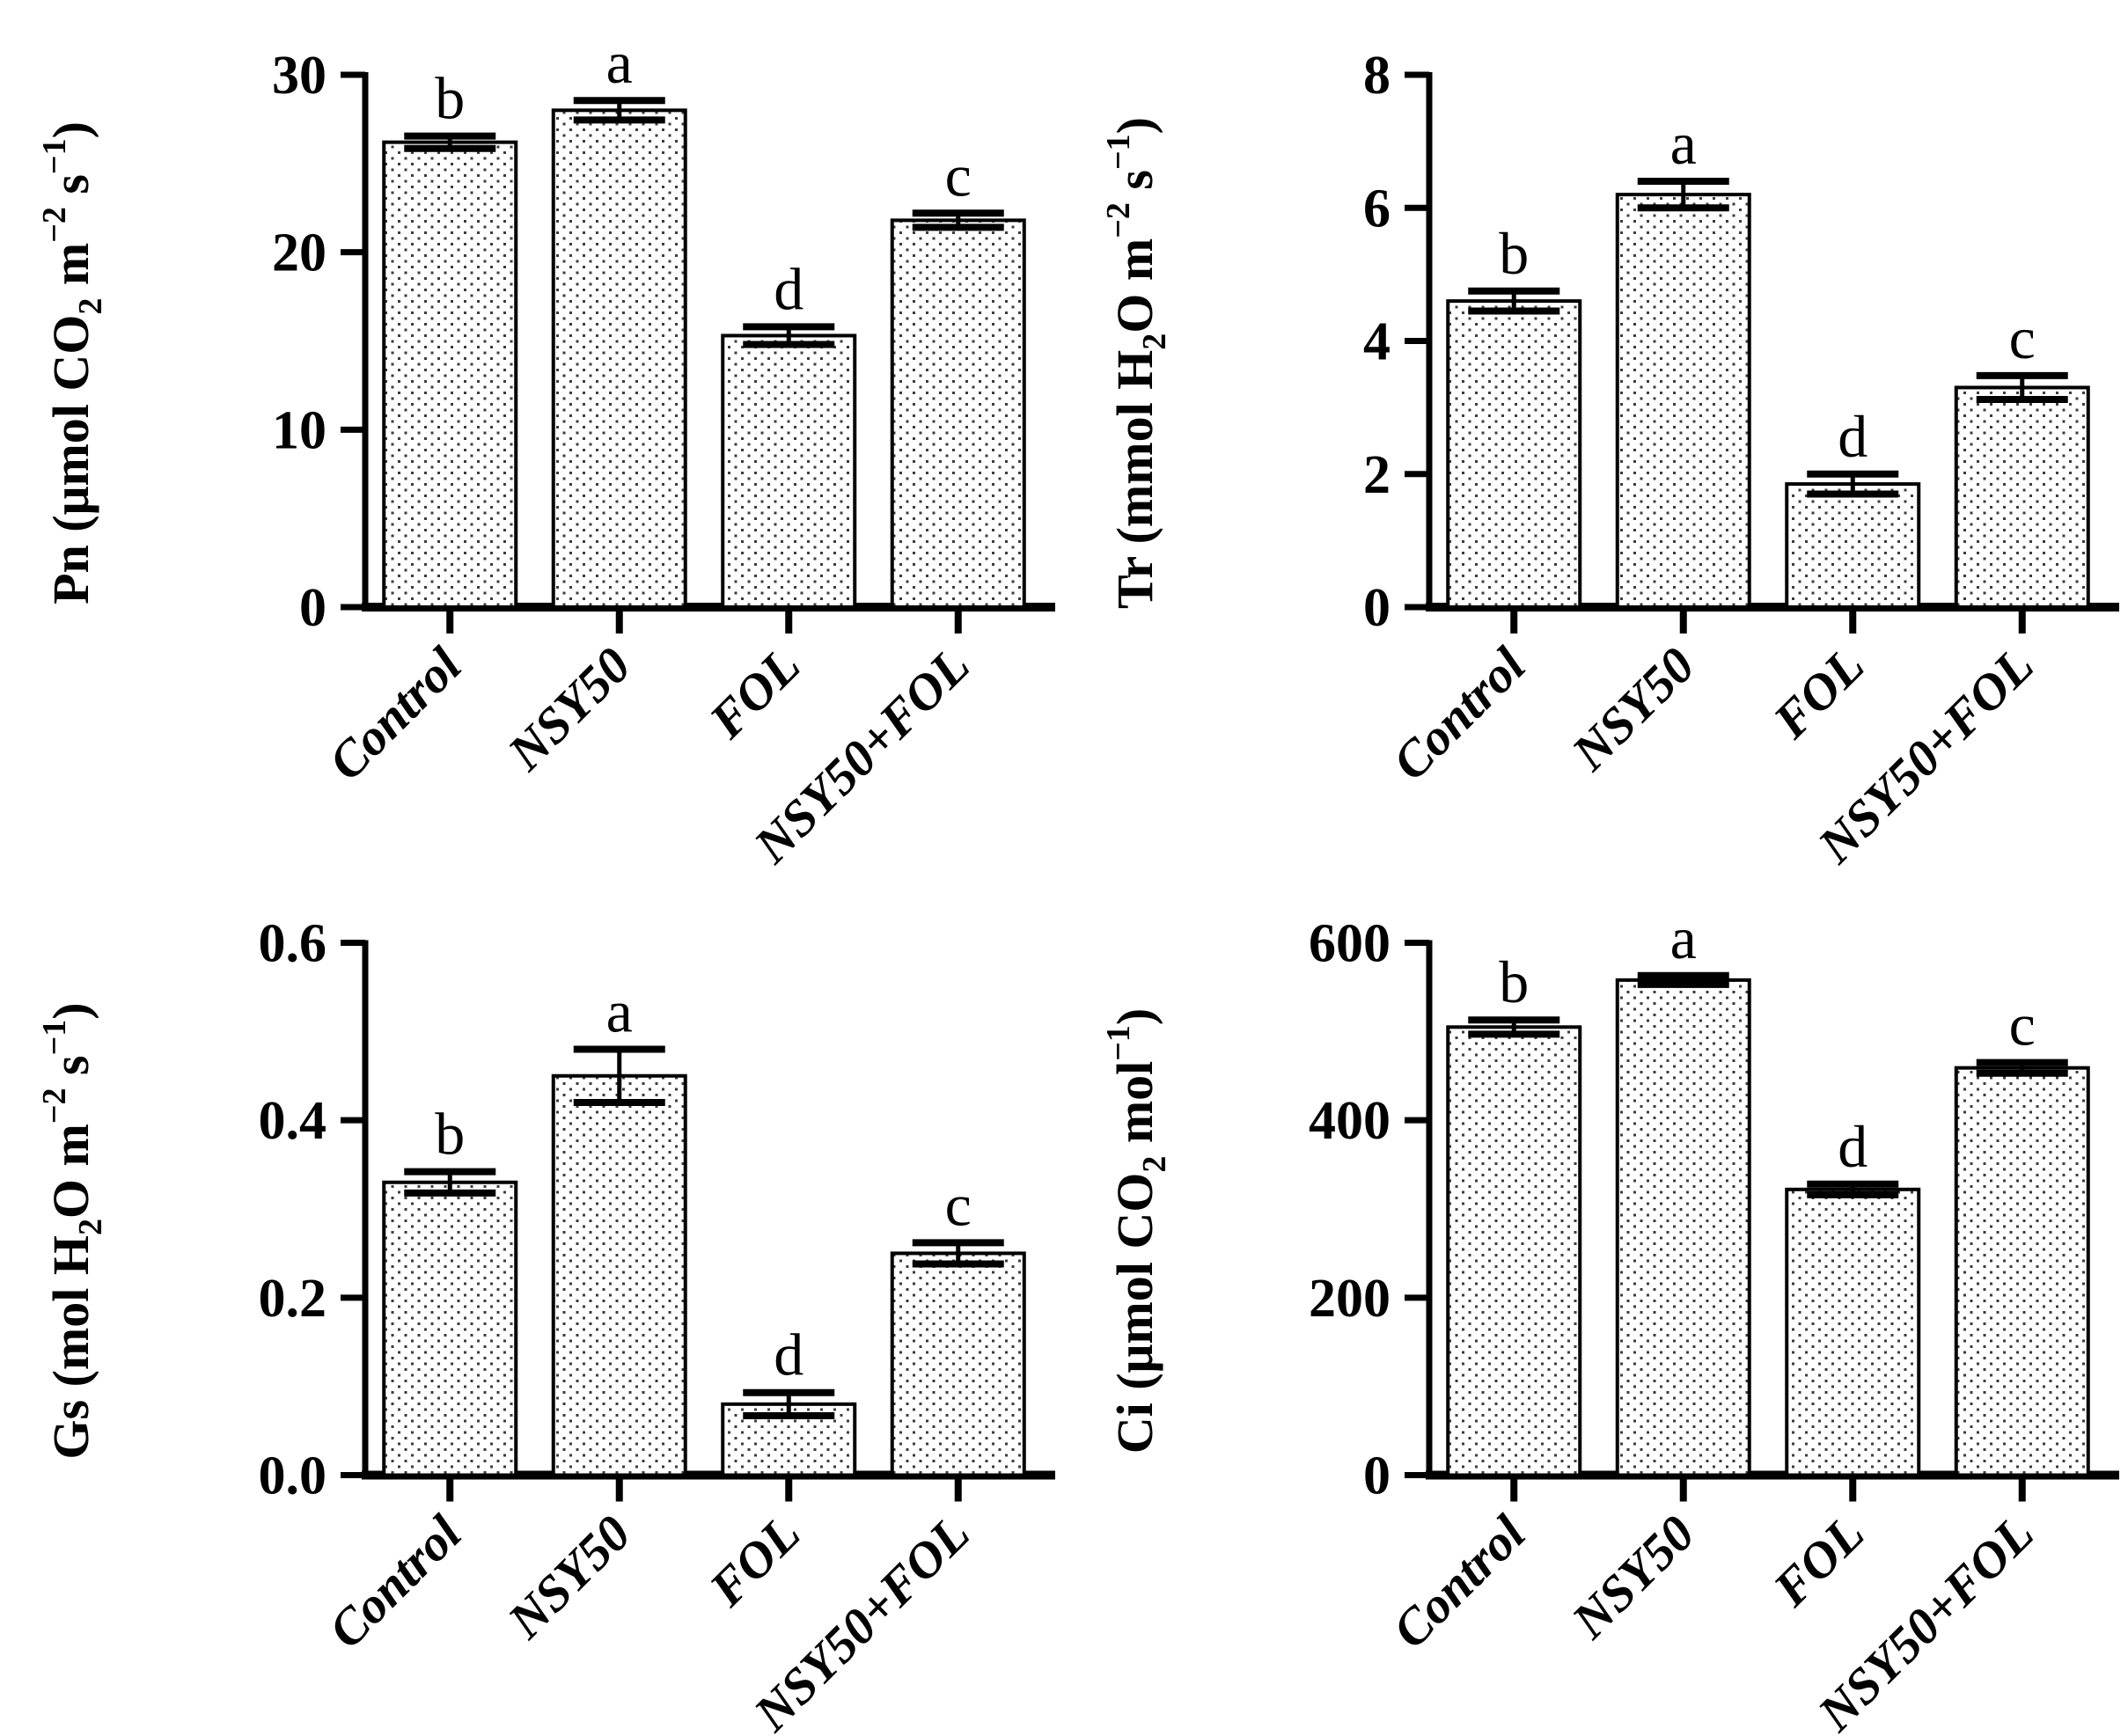 This screenshot has width=2128, height=1736. Describe the element at coordinates (72, 1230) in the screenshot. I see `y-axis-label: Gs (mol H2O m−2 s−1)` at that location.